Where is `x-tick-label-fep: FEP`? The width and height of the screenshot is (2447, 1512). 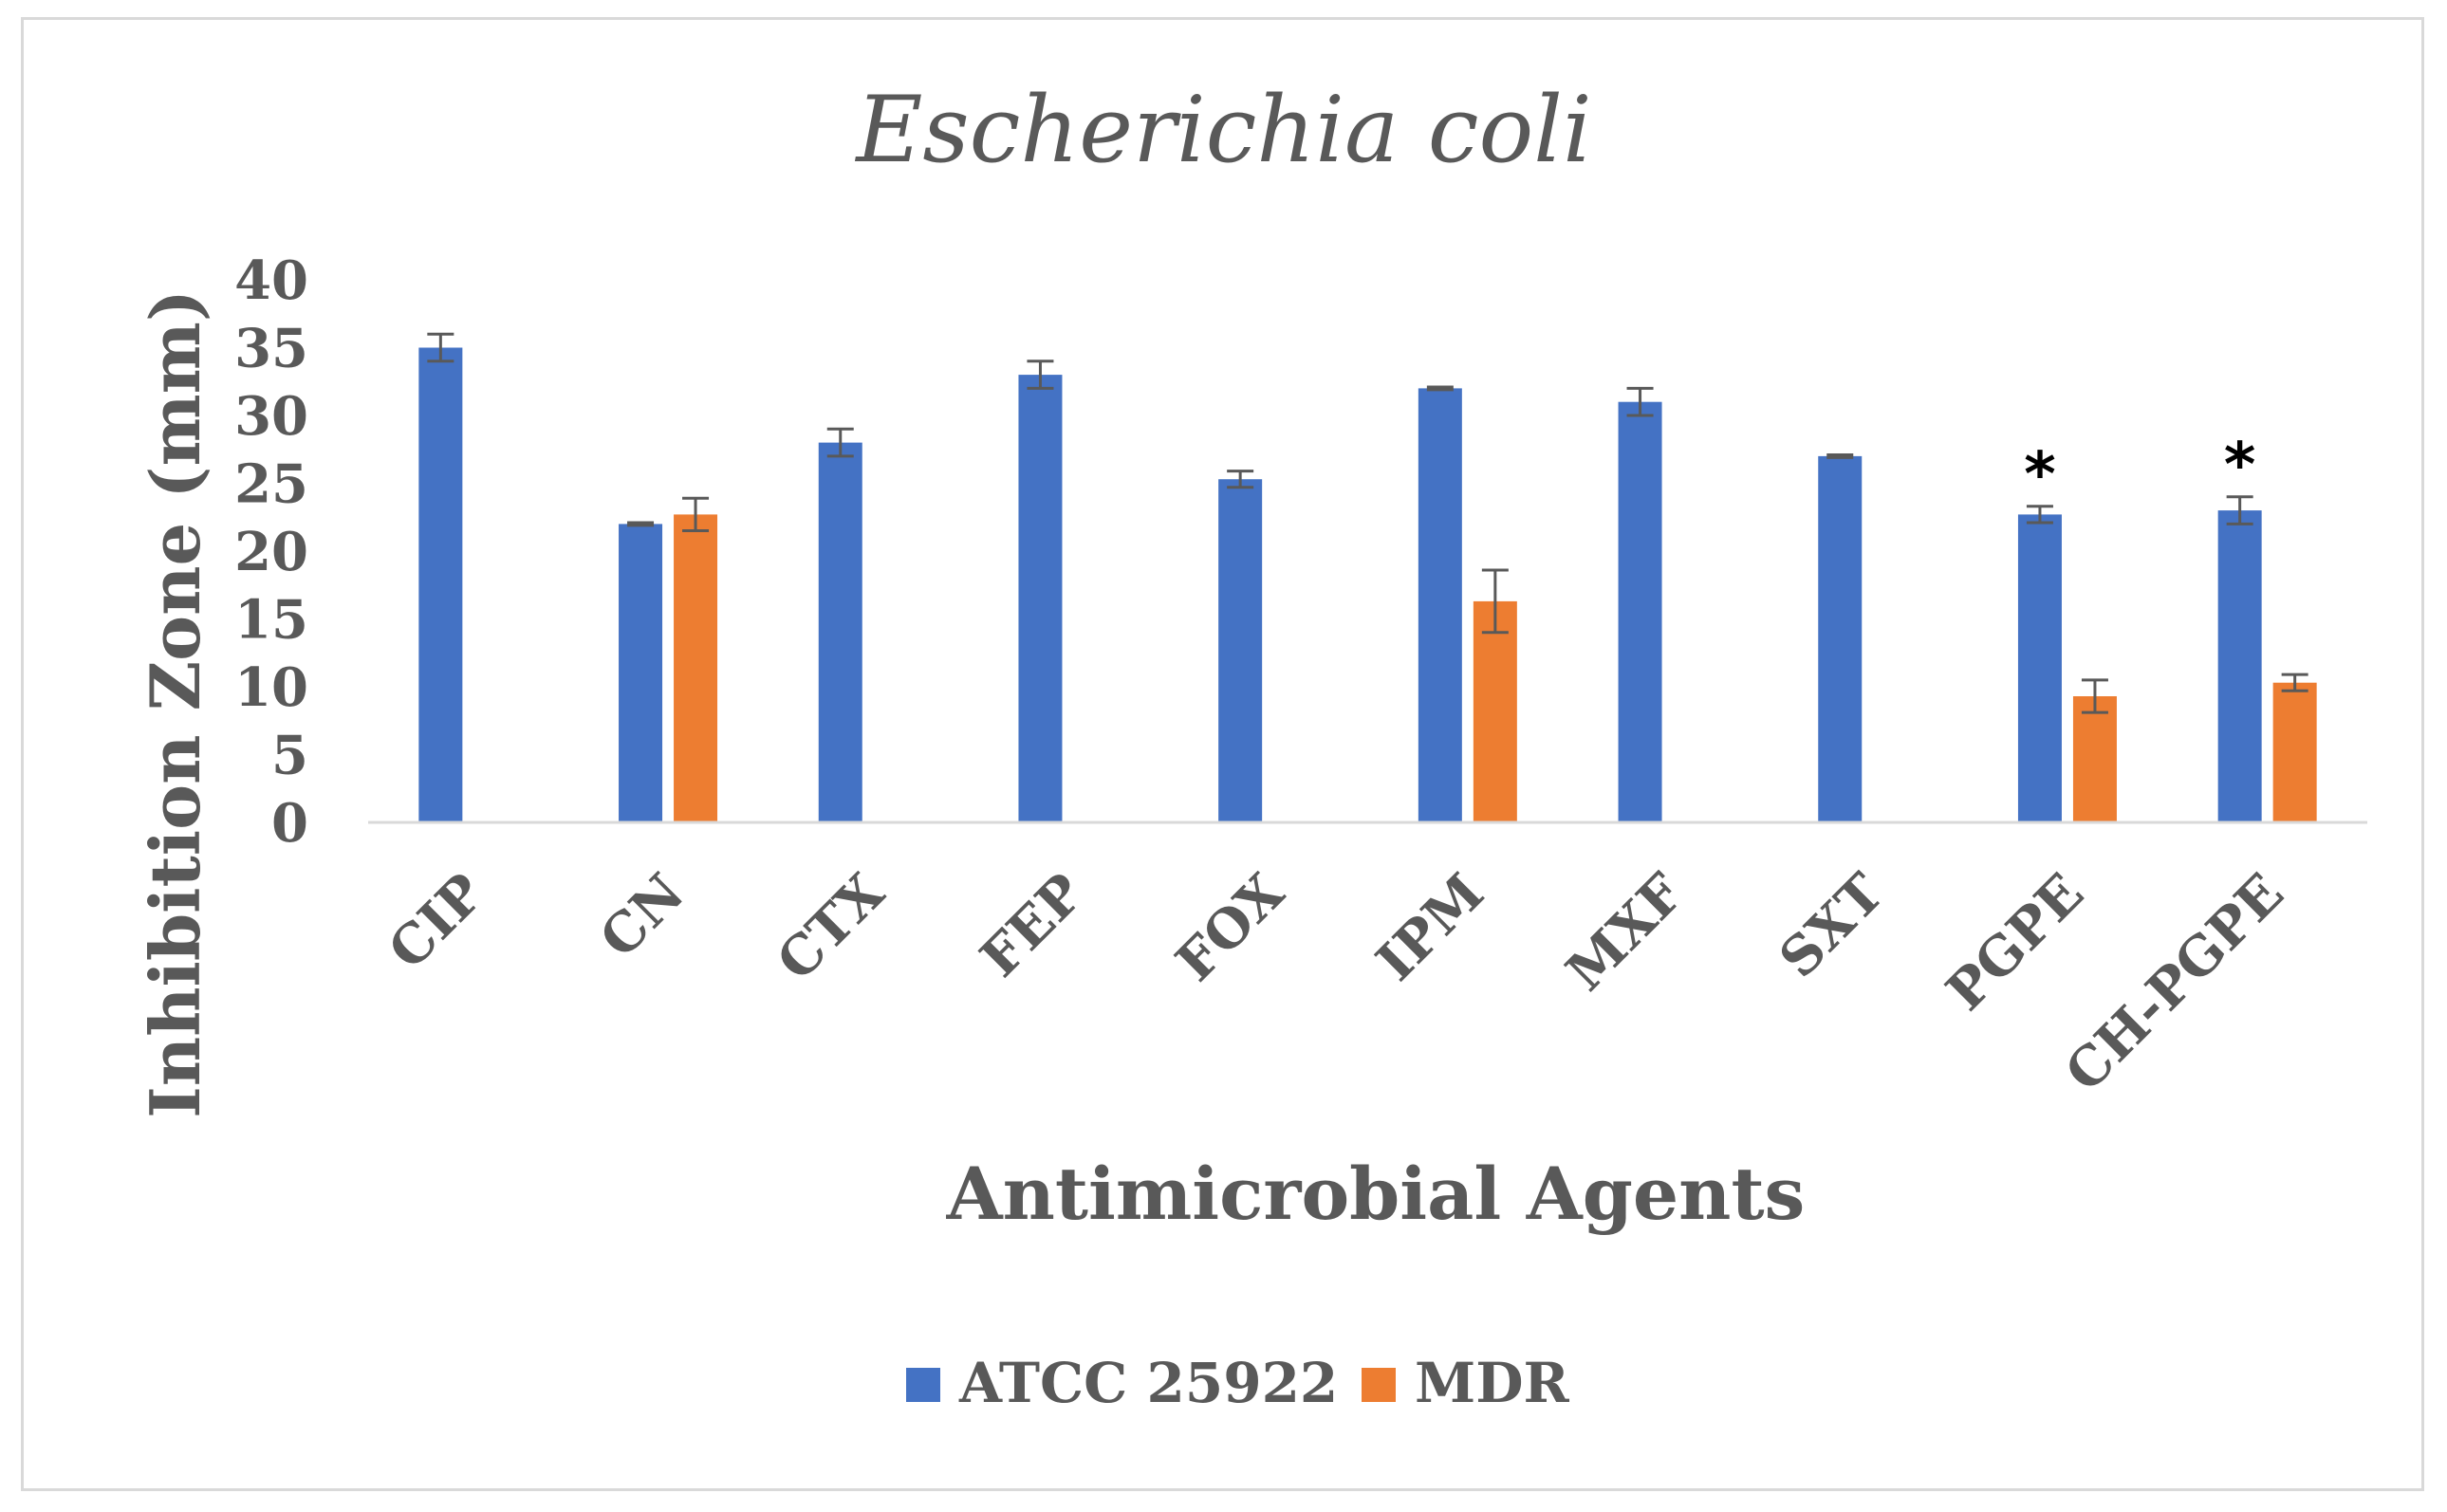 x-tick-label-fep: FEP is located at coordinates (1033, 925).